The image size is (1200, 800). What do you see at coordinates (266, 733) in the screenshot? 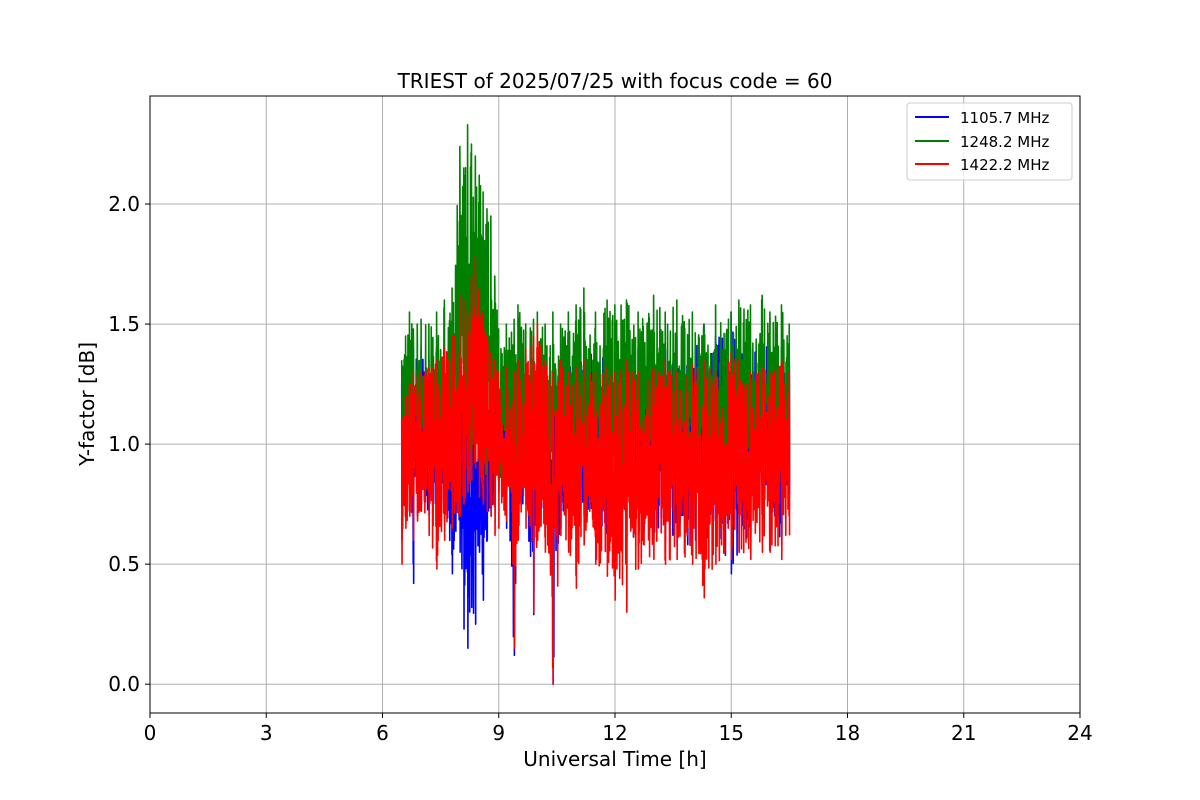
I see `x-tick-label: 3` at bounding box center [266, 733].